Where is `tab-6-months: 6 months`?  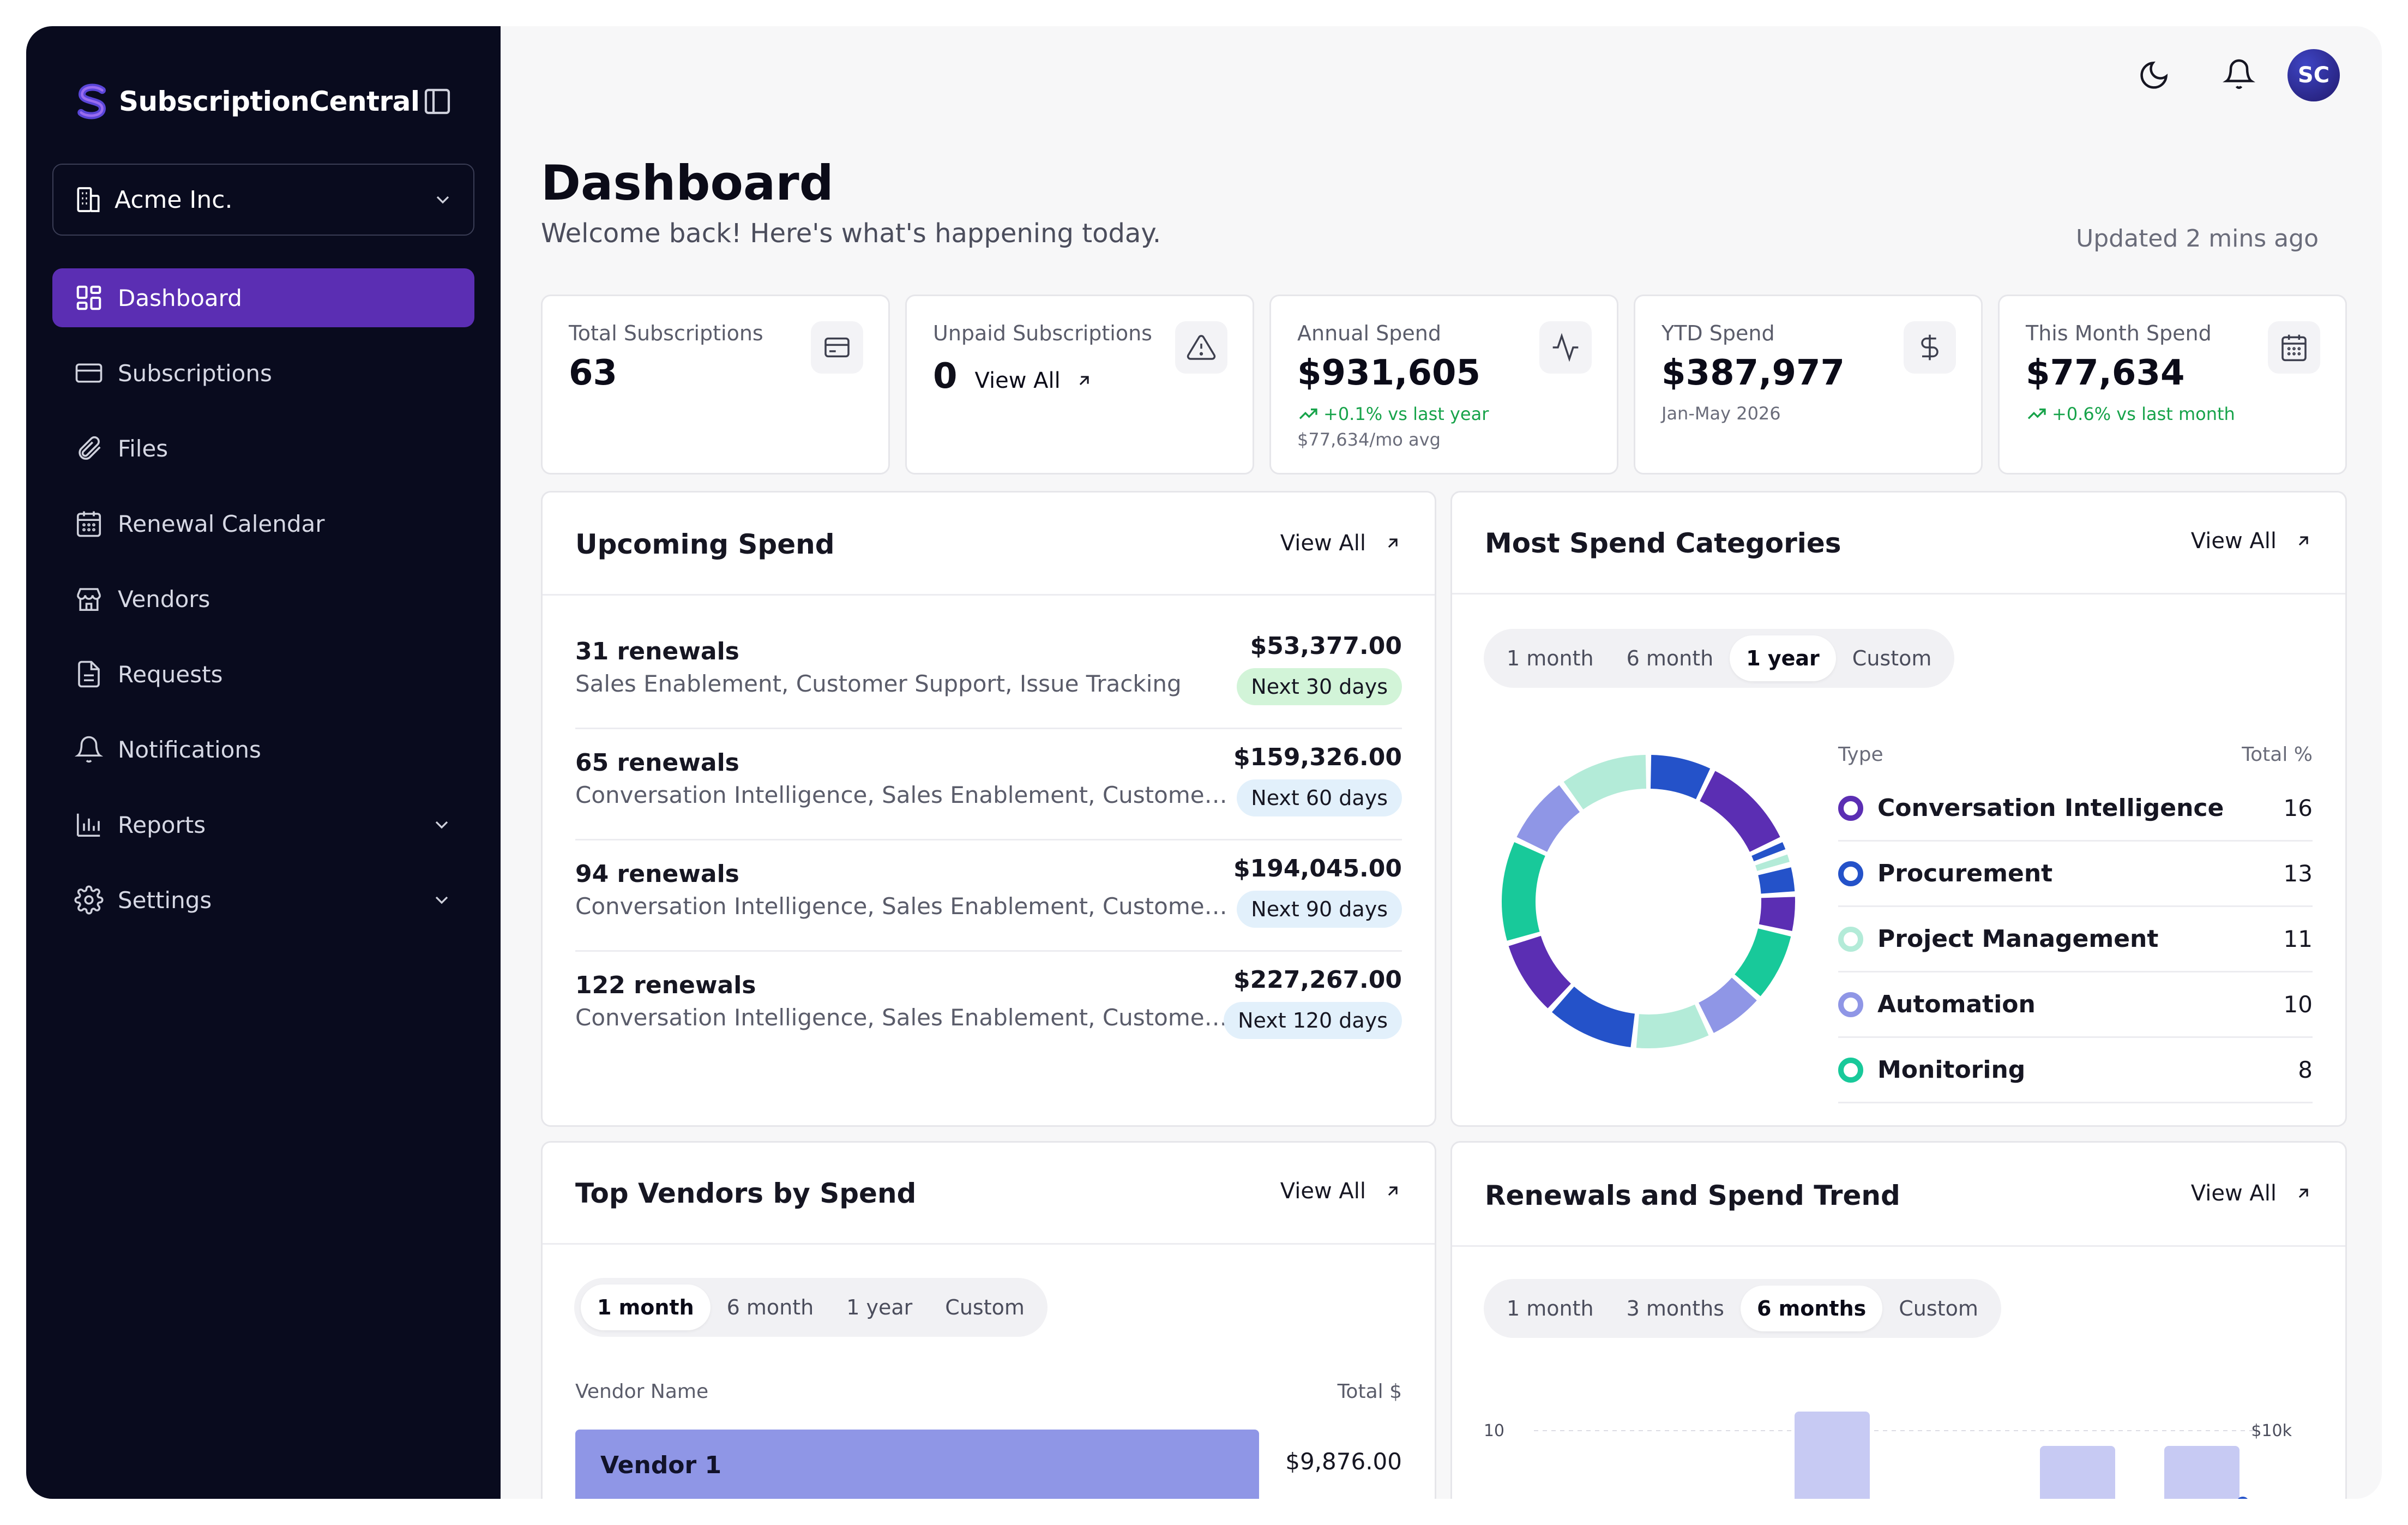 tab-6-months: 6 months is located at coordinates (1811, 1308).